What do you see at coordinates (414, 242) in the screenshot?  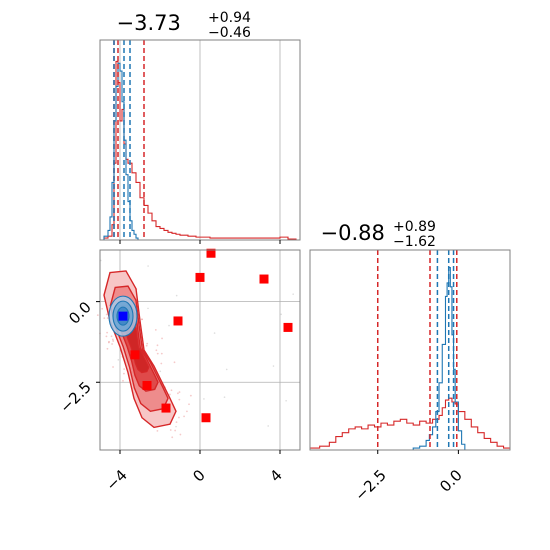 I see `title-param1-sub: −1.62` at bounding box center [414, 242].